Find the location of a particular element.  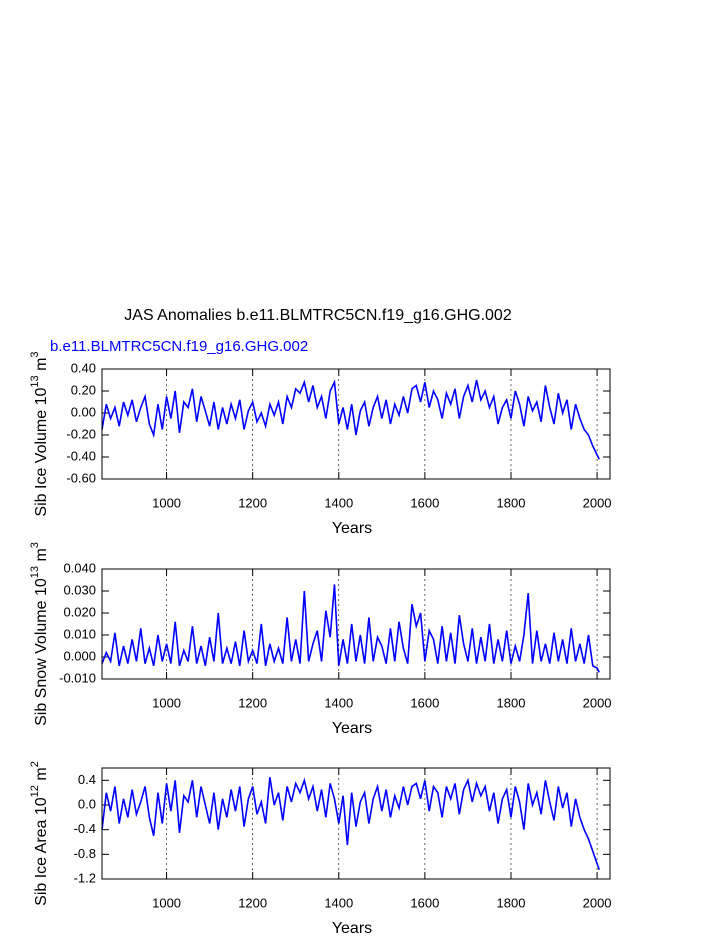

y-axis-label-exp: 2 is located at coordinates (35, 764).